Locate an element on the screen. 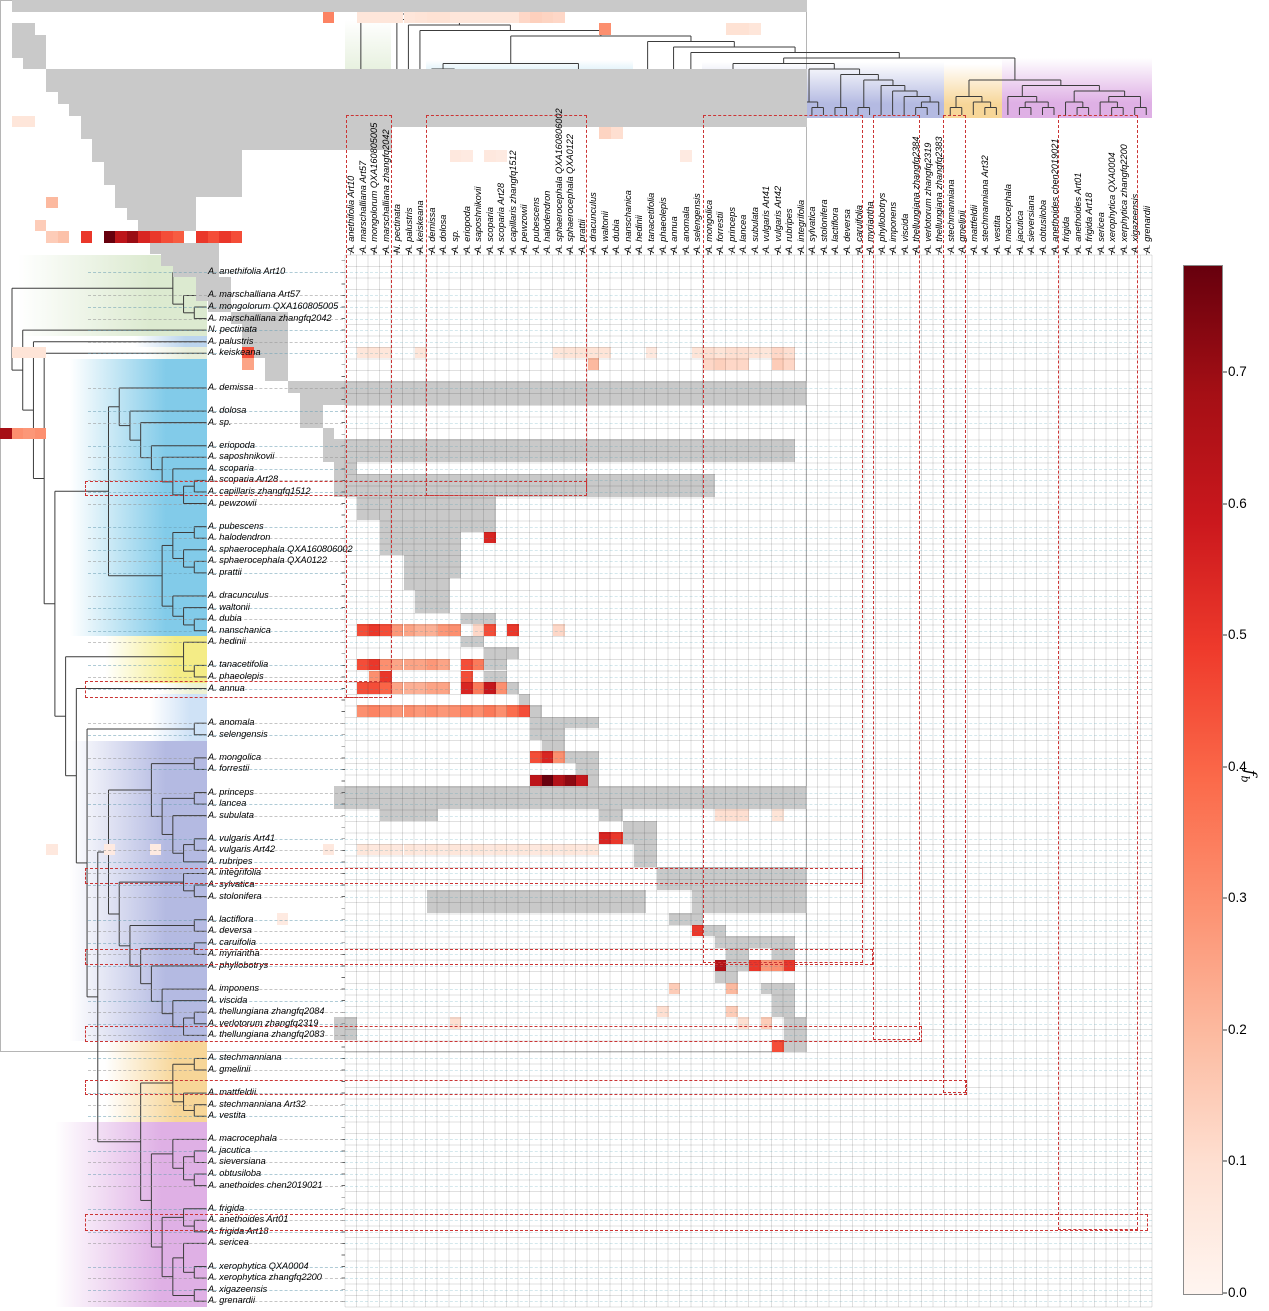 The height and width of the screenshot is (1311, 1269). row-label: A. deversa is located at coordinates (230, 930).